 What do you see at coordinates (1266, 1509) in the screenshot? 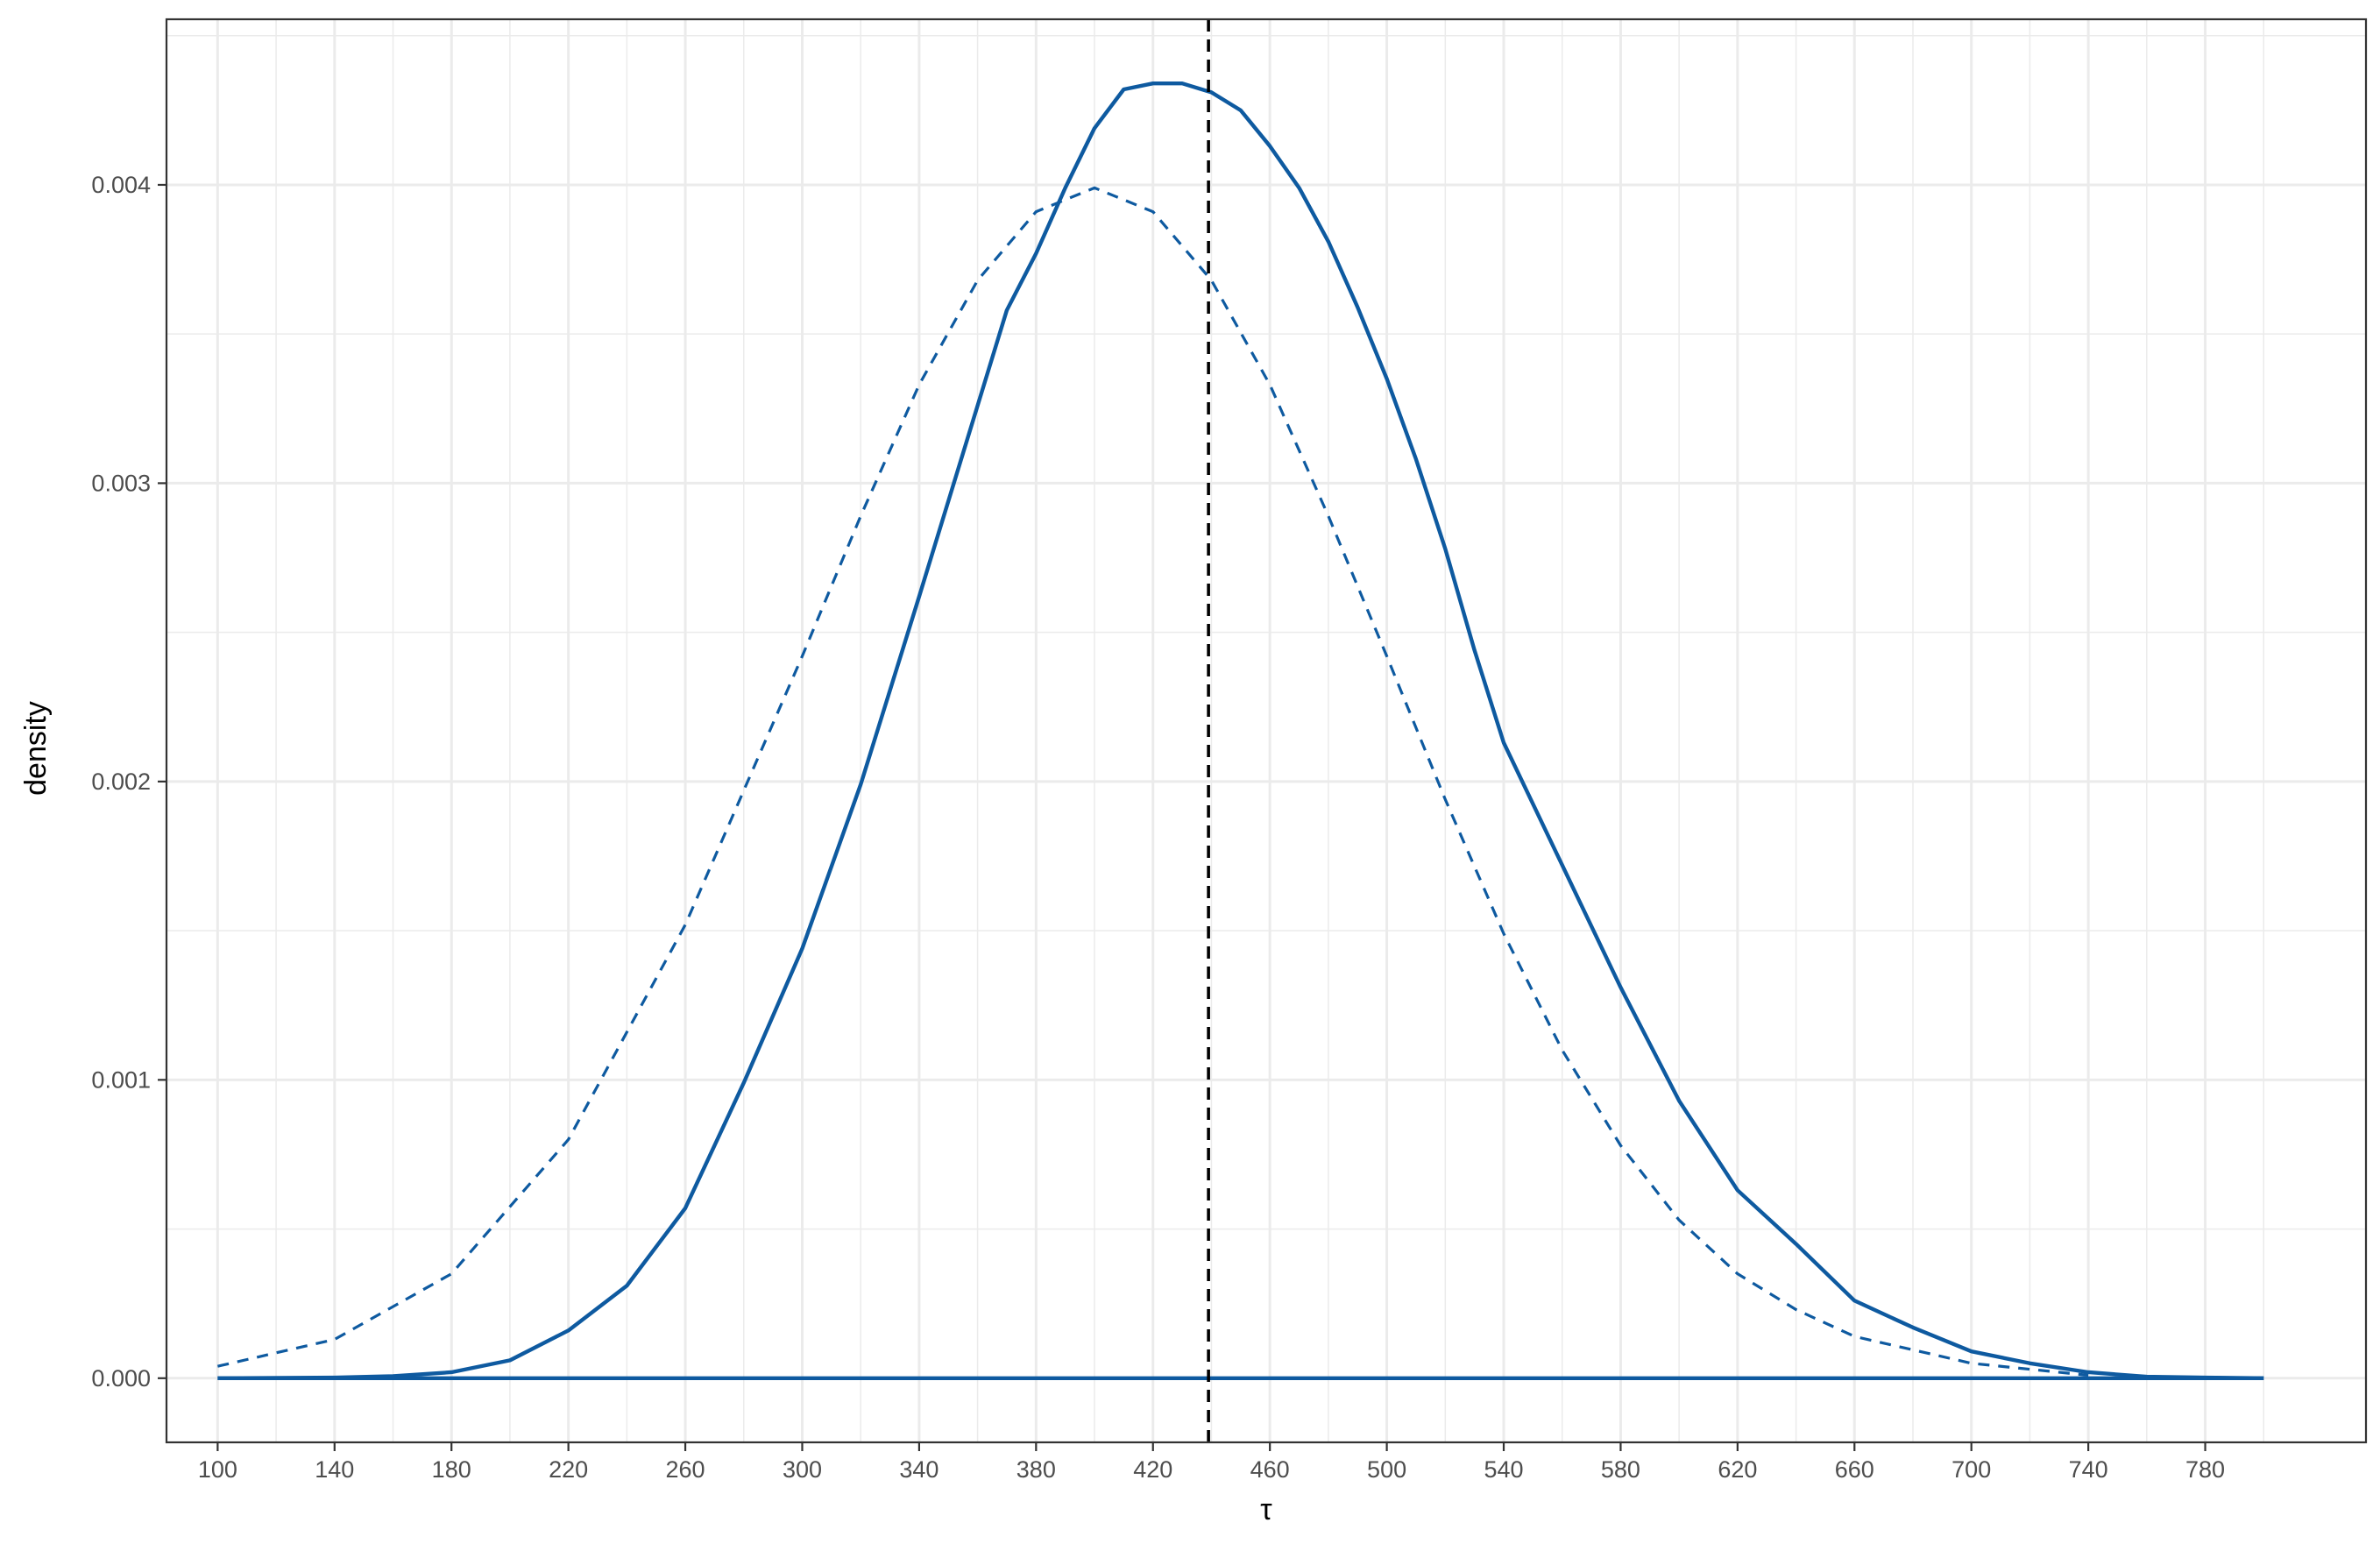
I see `x-axis-title: τ` at bounding box center [1266, 1509].